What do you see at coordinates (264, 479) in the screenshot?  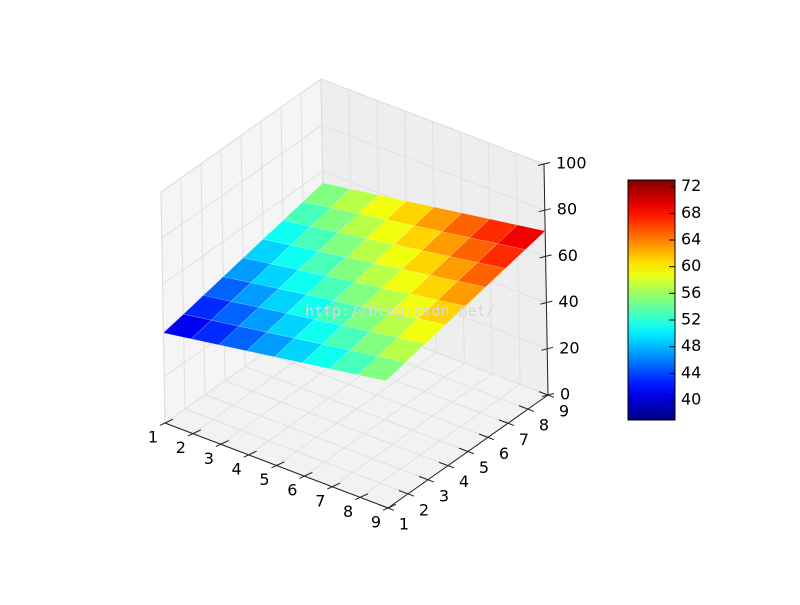 I see `x-tick-label: 5` at bounding box center [264, 479].